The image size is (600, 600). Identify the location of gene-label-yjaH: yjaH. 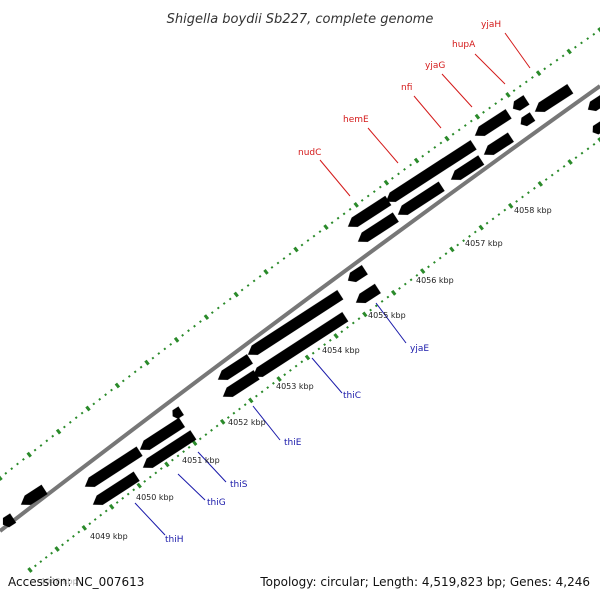
(491, 25).